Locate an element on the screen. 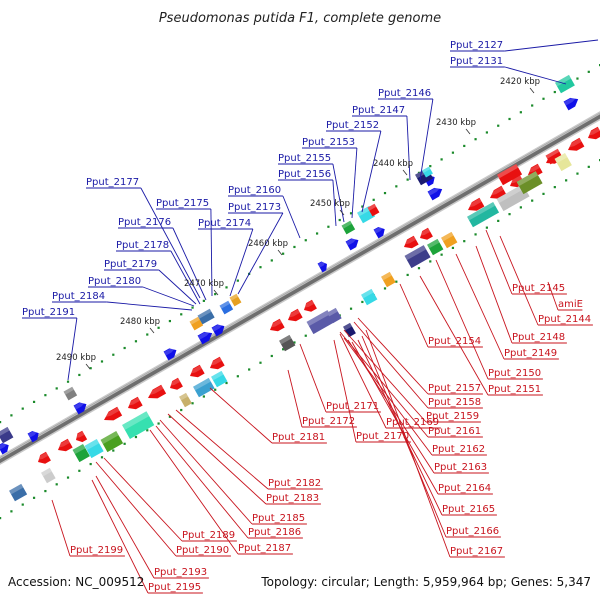 The image size is (600, 600). gene-label-reverse: Pput_2158 is located at coordinates (454, 402).